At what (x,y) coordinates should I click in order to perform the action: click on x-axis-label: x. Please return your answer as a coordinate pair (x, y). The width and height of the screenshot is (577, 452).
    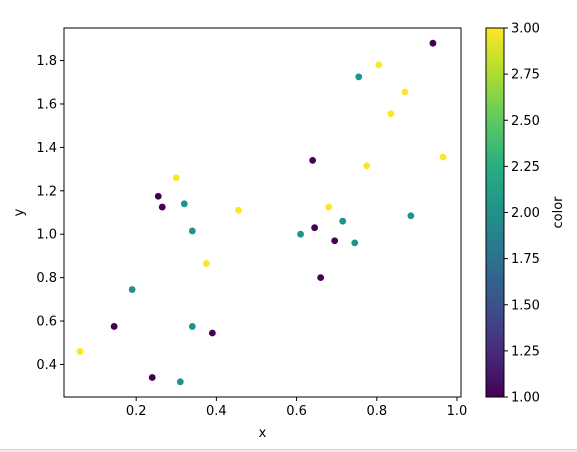
    Looking at the image, I should click on (263, 433).